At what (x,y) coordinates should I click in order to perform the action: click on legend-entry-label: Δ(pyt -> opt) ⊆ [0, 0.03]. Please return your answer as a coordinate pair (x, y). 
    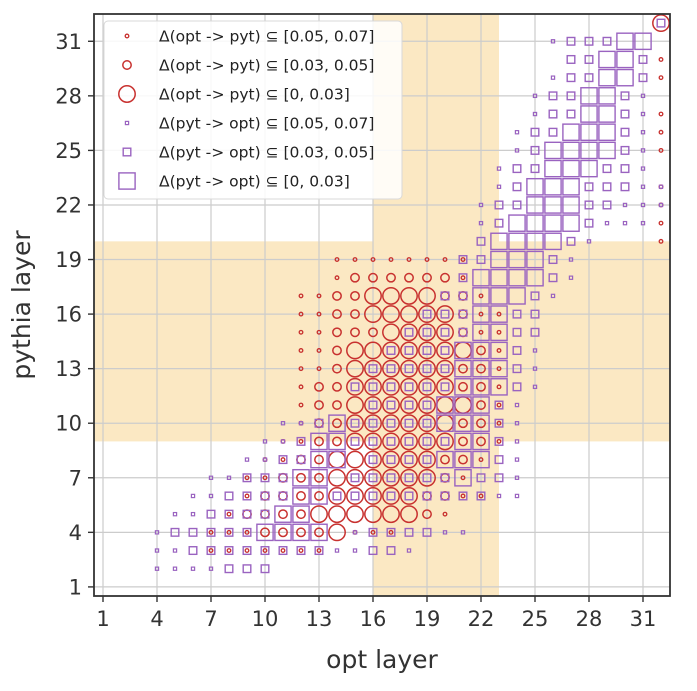
    Looking at the image, I should click on (254, 182).